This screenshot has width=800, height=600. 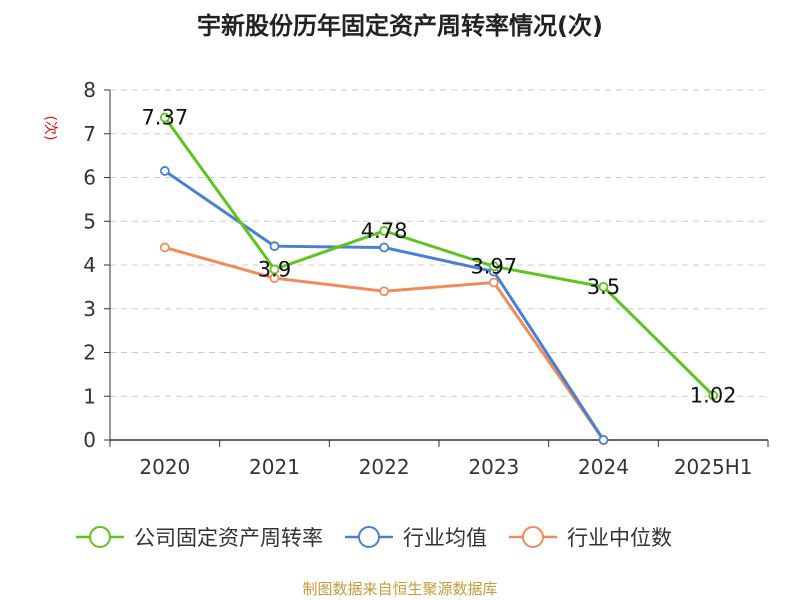 I want to click on y-tick-label: 8, so click(x=89, y=90).